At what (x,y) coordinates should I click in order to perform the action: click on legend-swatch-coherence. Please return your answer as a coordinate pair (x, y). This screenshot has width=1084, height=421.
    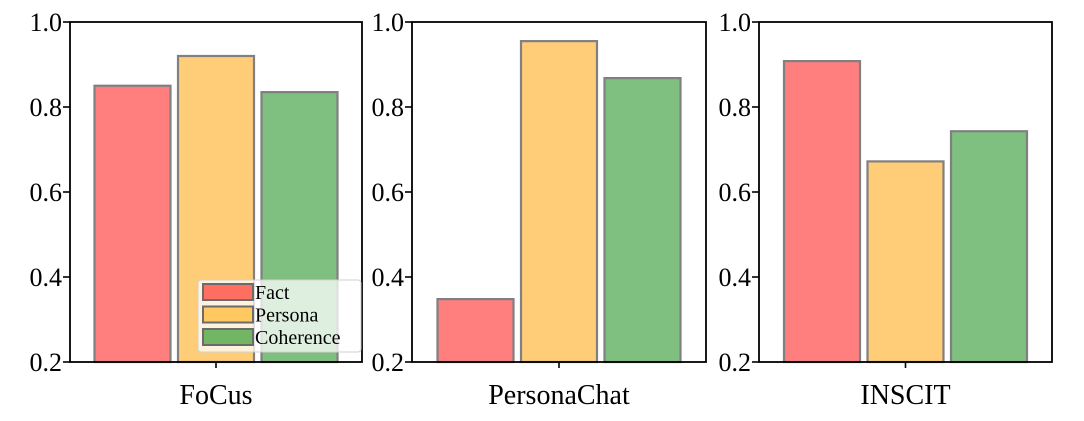
    Looking at the image, I should click on (228, 337).